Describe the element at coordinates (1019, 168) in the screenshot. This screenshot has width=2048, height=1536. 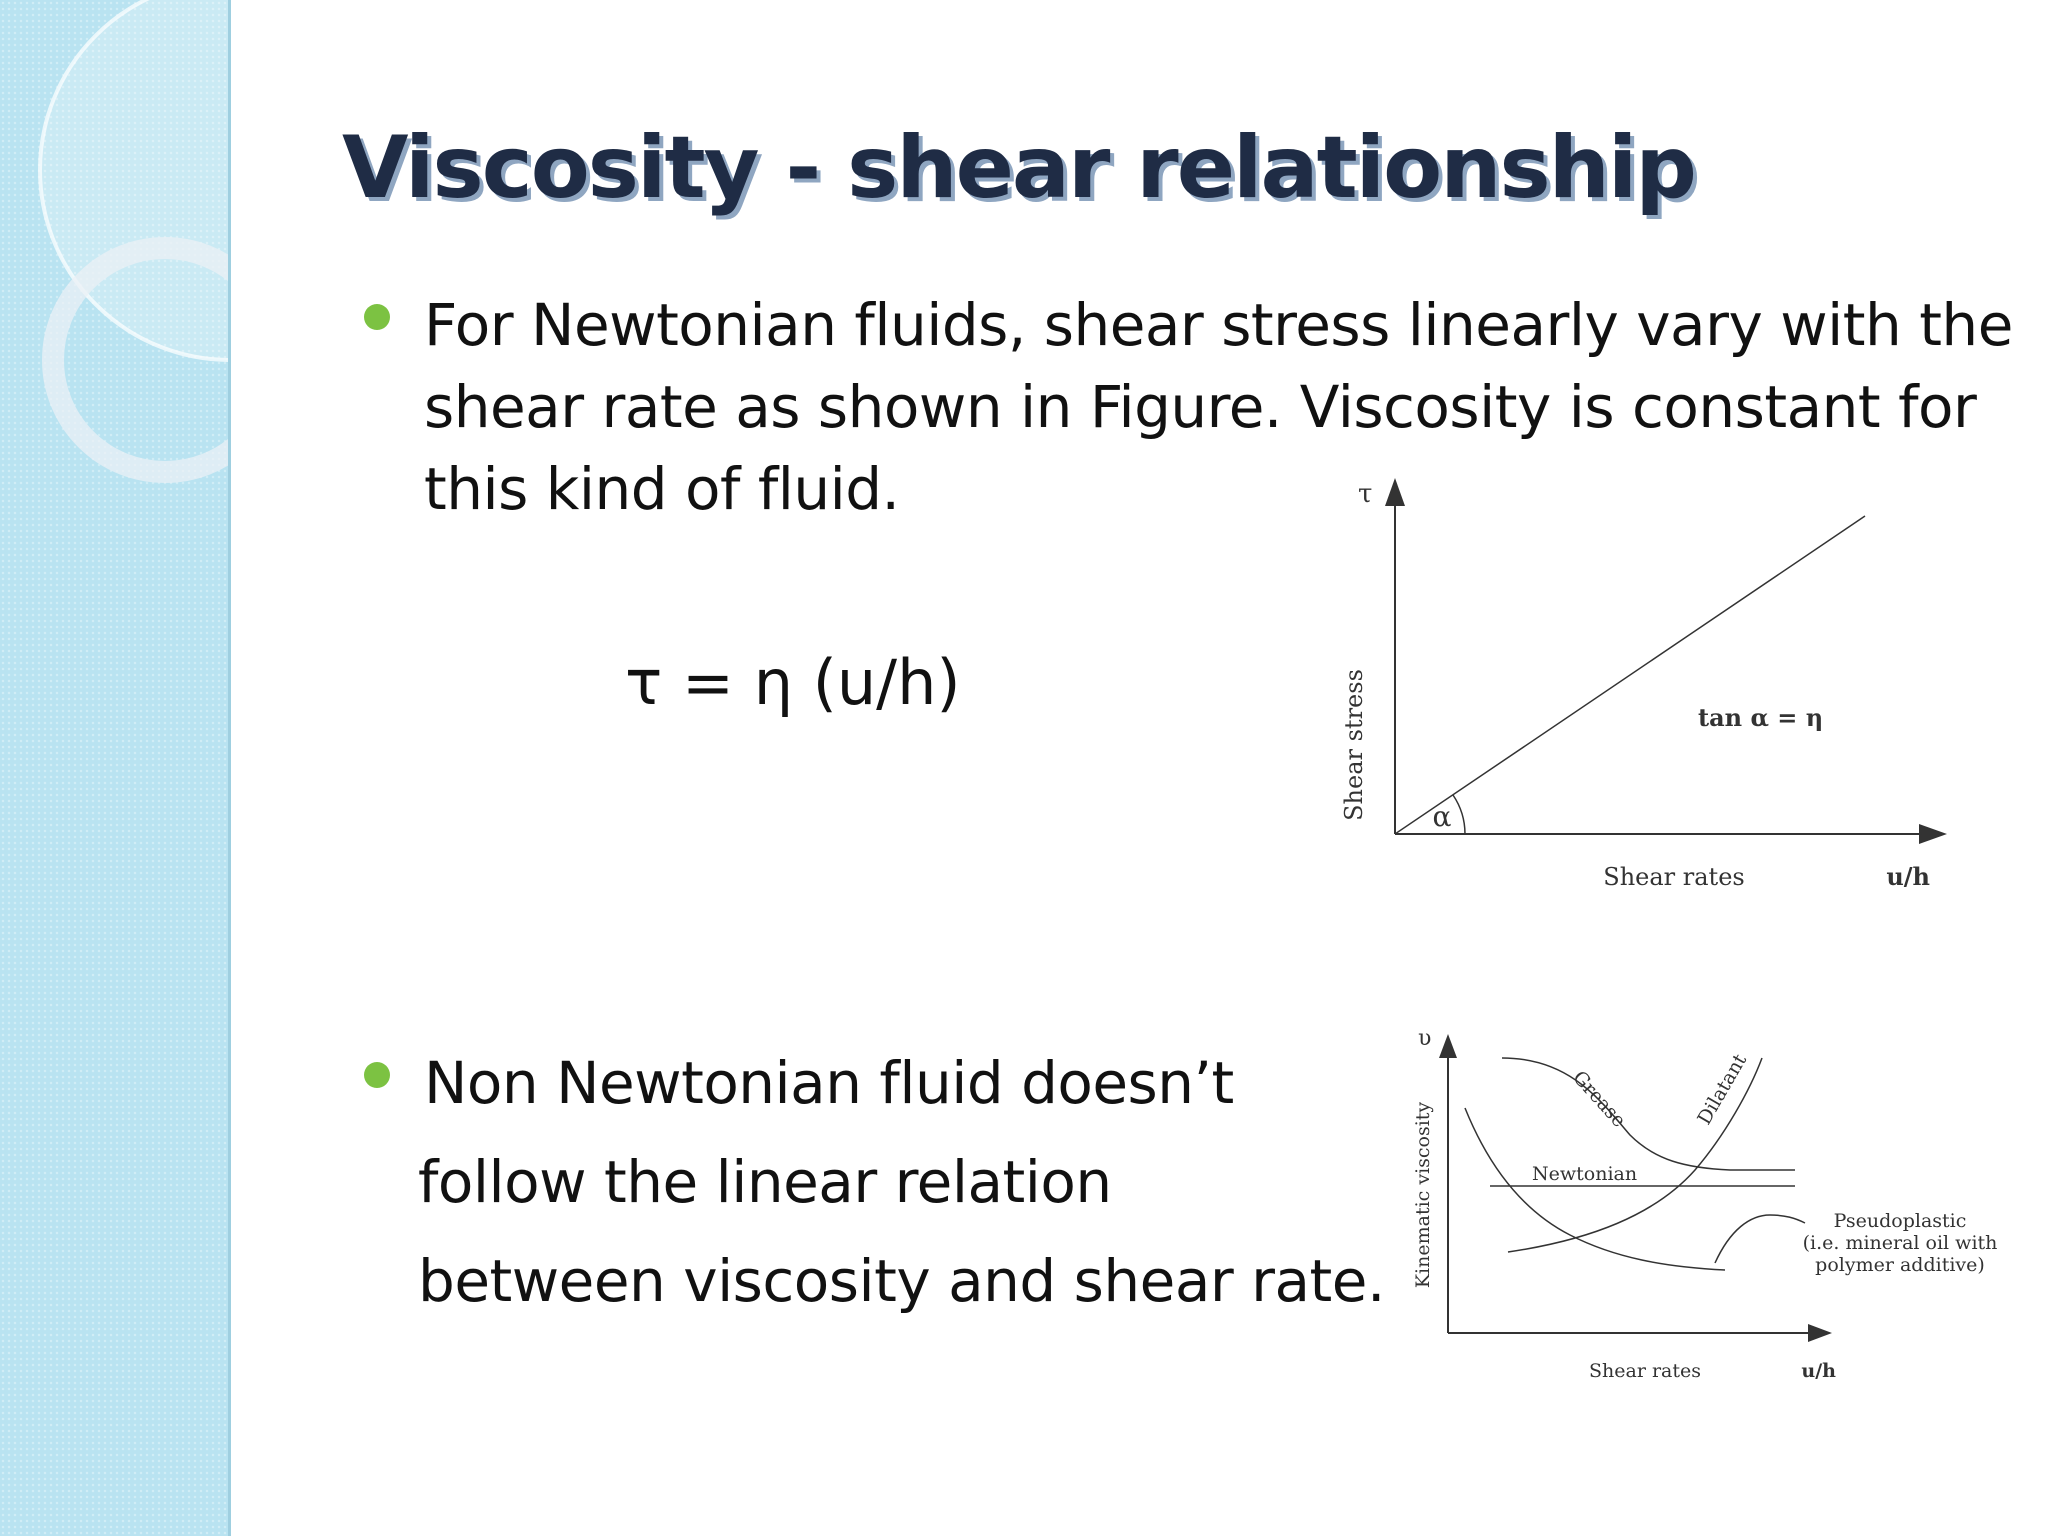
I see `slide-title: Viscosity - shear relationship` at that location.